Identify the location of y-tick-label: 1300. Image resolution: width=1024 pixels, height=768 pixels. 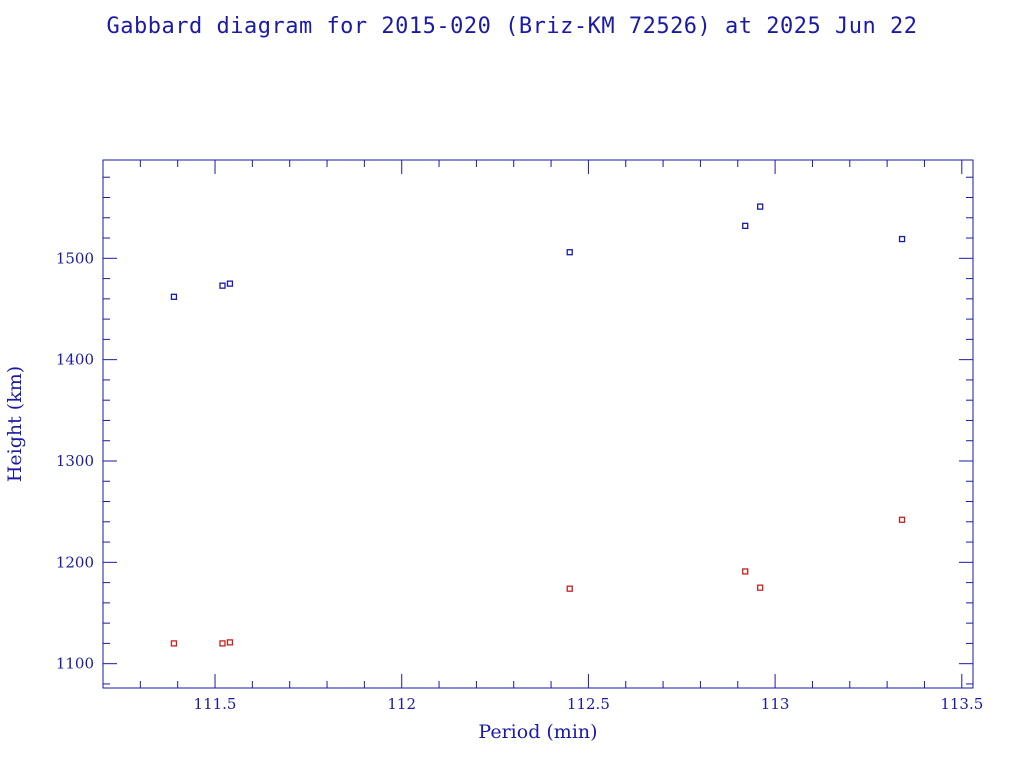
(75, 461).